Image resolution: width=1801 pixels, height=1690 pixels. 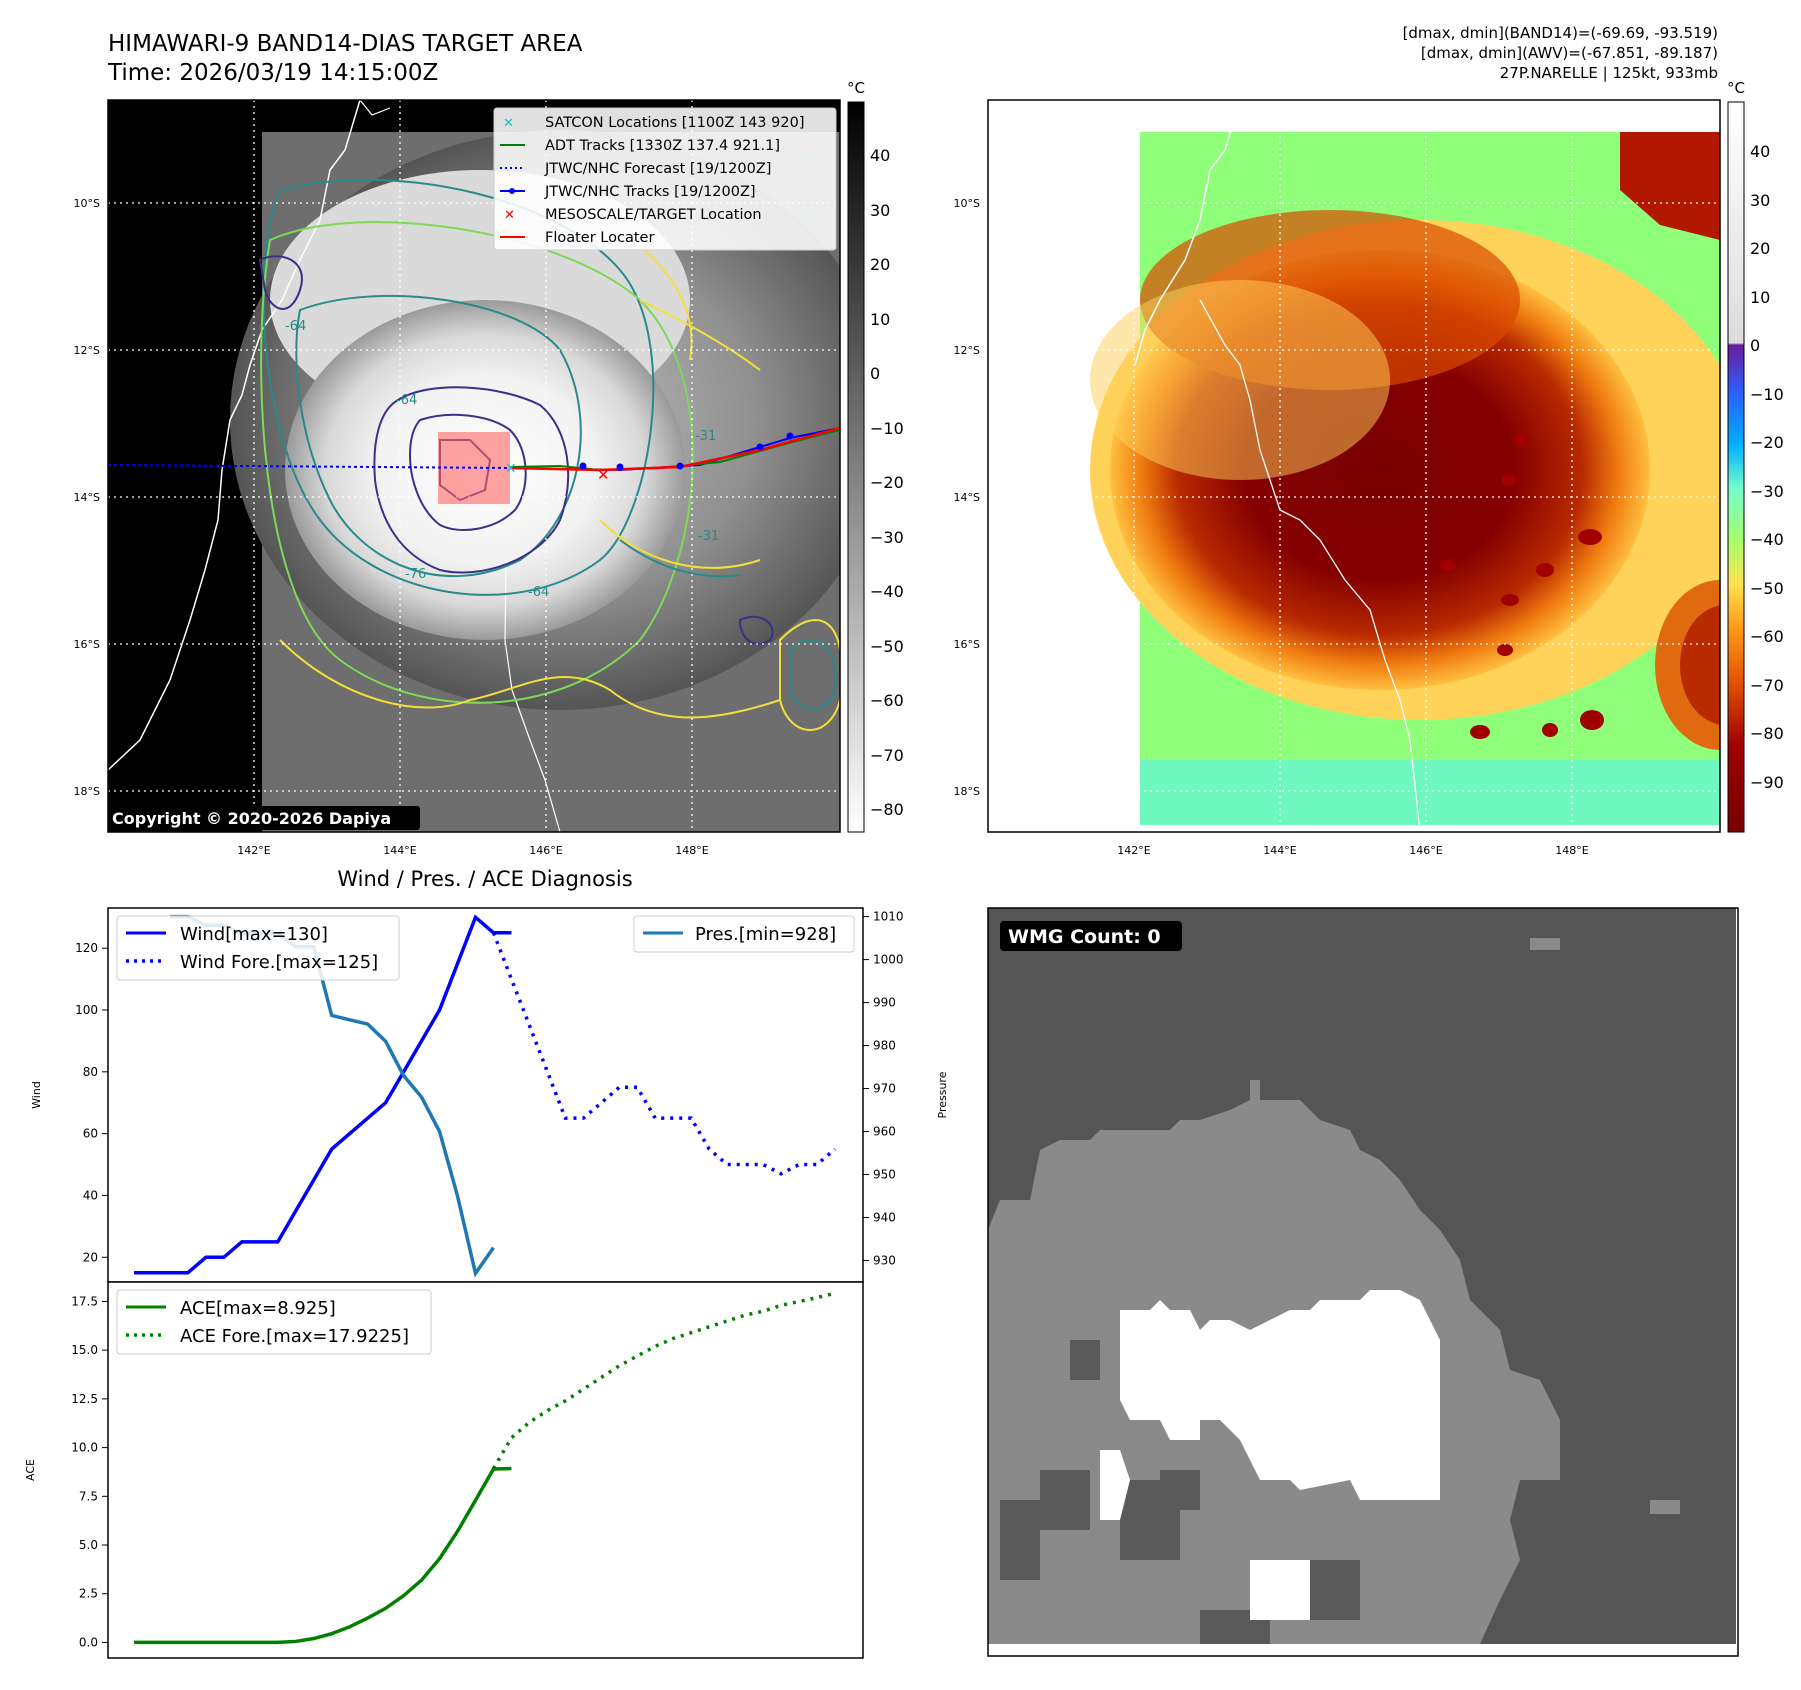 What do you see at coordinates (254, 934) in the screenshot?
I see `legend-wind: Wind[max=130]` at bounding box center [254, 934].